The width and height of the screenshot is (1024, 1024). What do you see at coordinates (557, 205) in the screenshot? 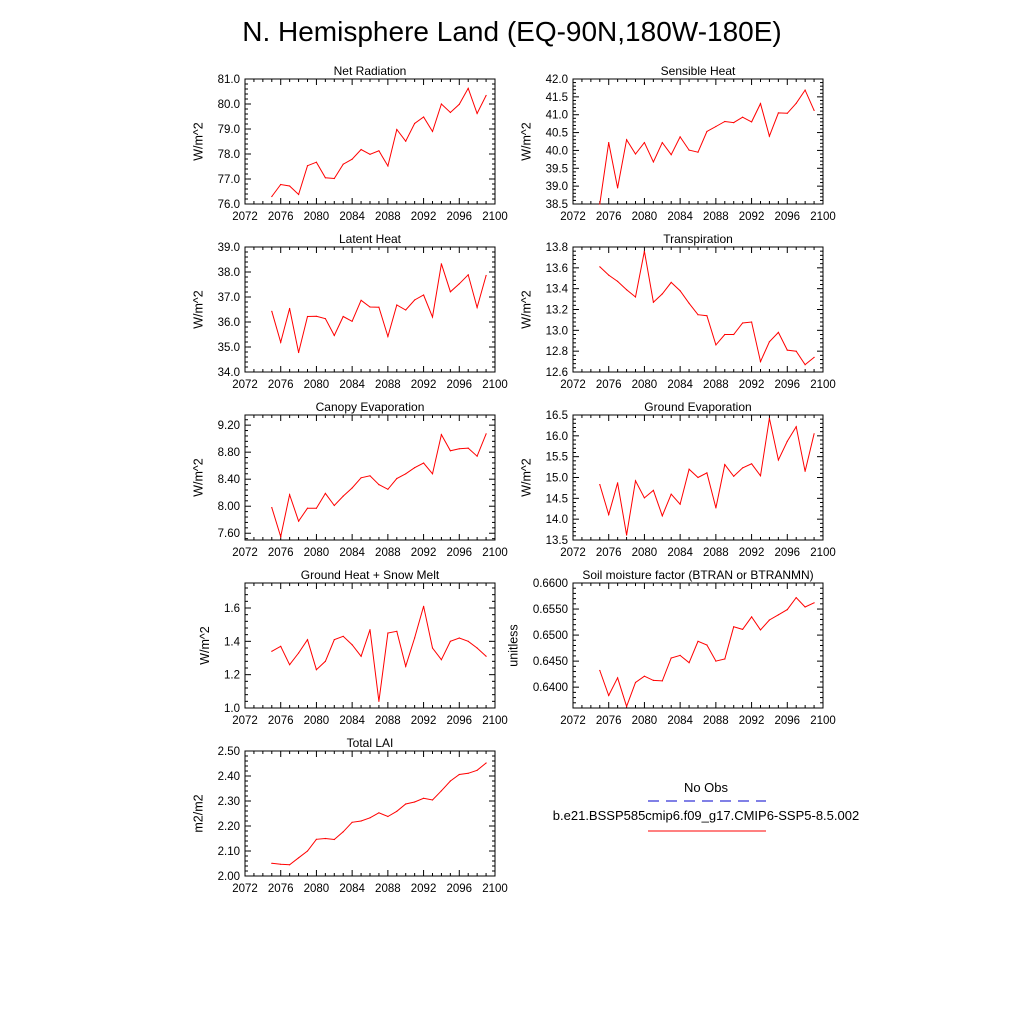
I see `y-tick-label: 38.5` at bounding box center [557, 205].